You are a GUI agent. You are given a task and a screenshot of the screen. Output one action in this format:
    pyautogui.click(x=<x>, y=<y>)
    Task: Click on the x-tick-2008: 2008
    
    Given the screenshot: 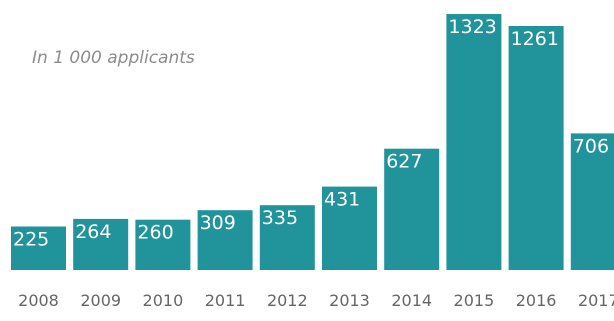 What is the action you would take?
    pyautogui.click(x=38, y=300)
    